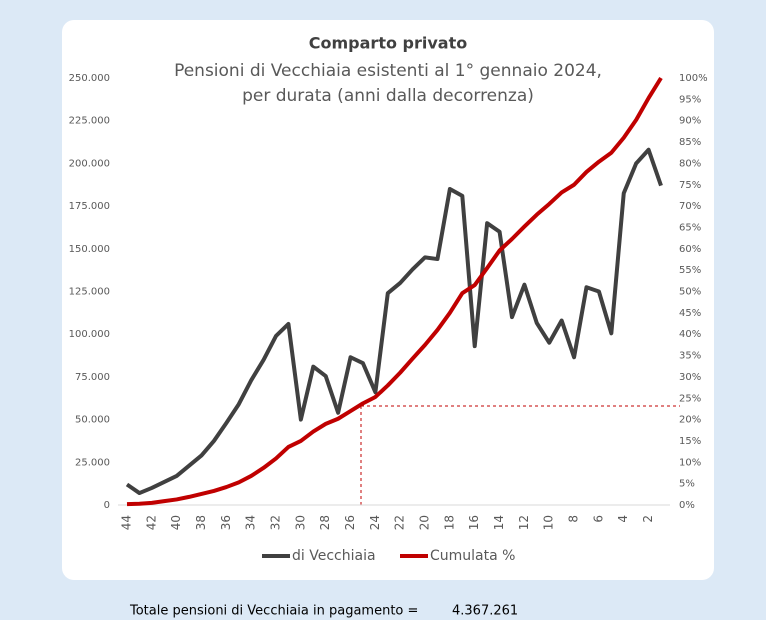 The width and height of the screenshot is (766, 620). I want to click on x-tick-label: 28, so click(325, 522).